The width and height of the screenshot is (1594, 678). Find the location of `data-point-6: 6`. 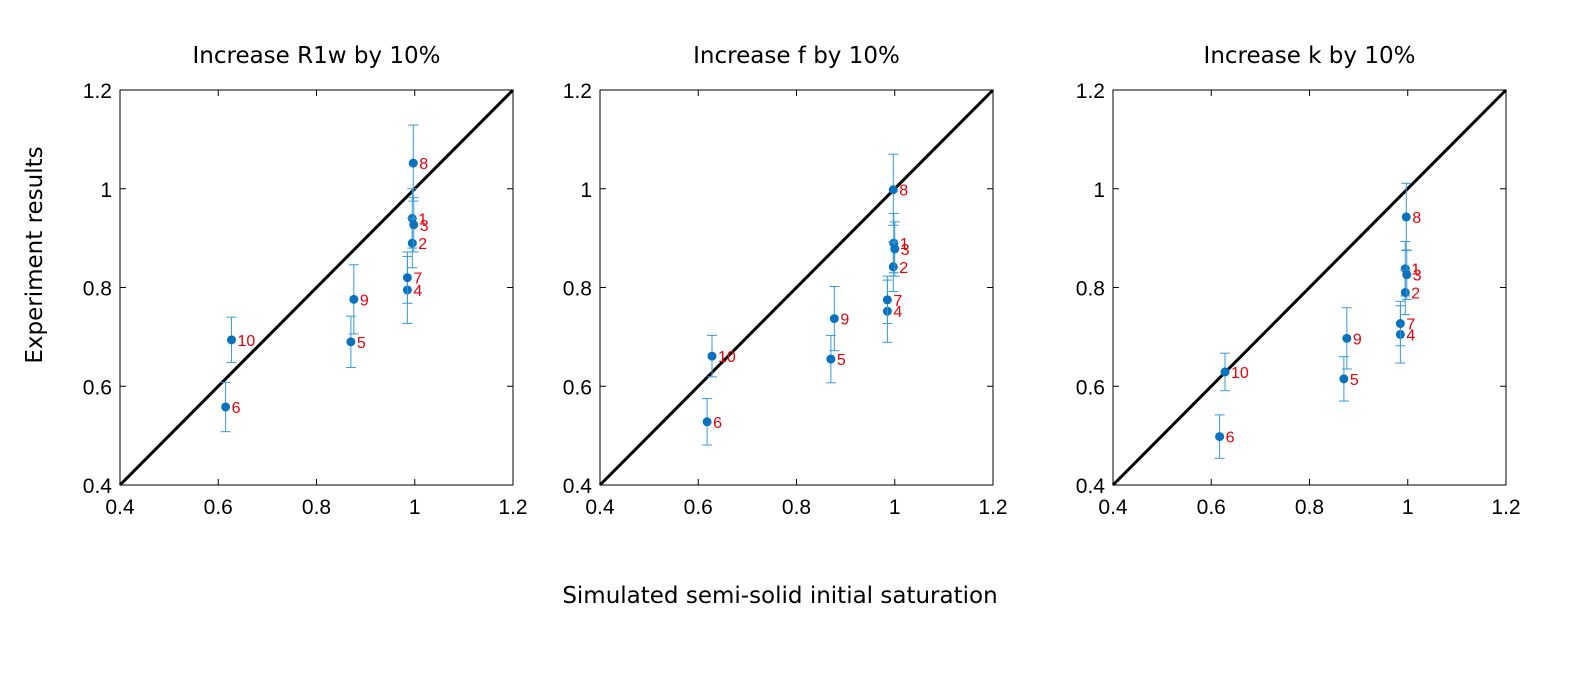

data-point-6: 6 is located at coordinates (712, 422).